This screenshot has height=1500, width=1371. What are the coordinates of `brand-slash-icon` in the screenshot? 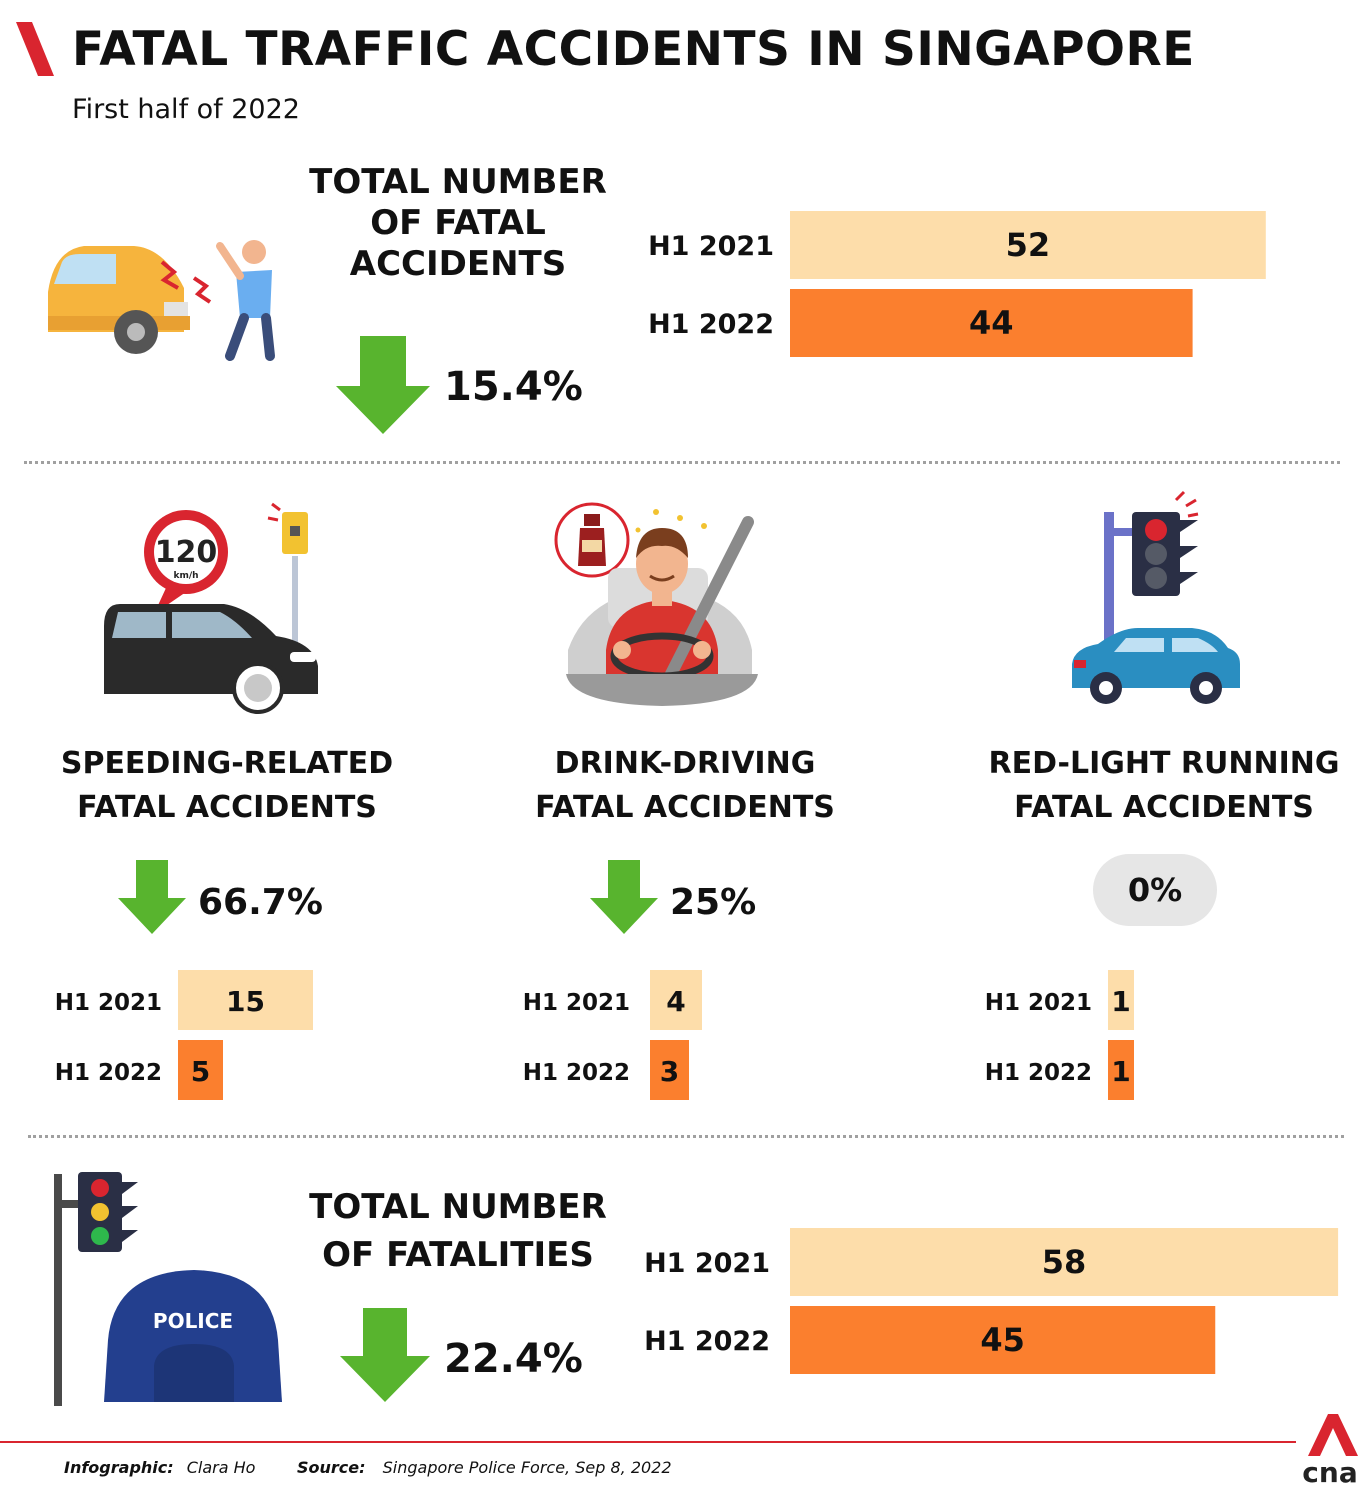 It's located at (35, 49).